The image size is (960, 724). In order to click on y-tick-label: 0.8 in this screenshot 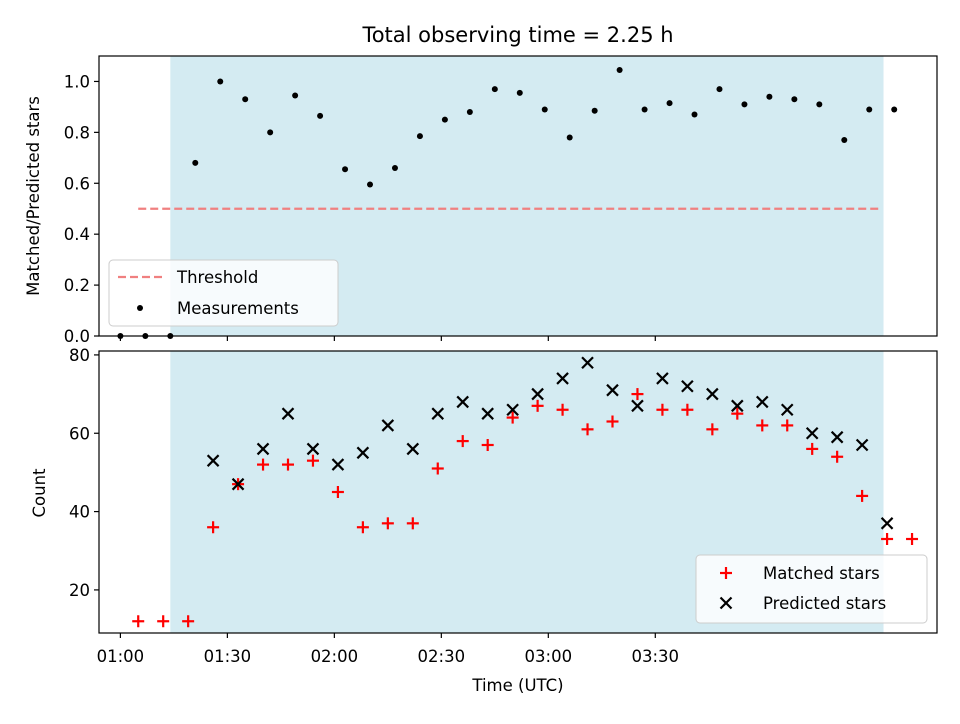, I will do `click(77, 132)`.